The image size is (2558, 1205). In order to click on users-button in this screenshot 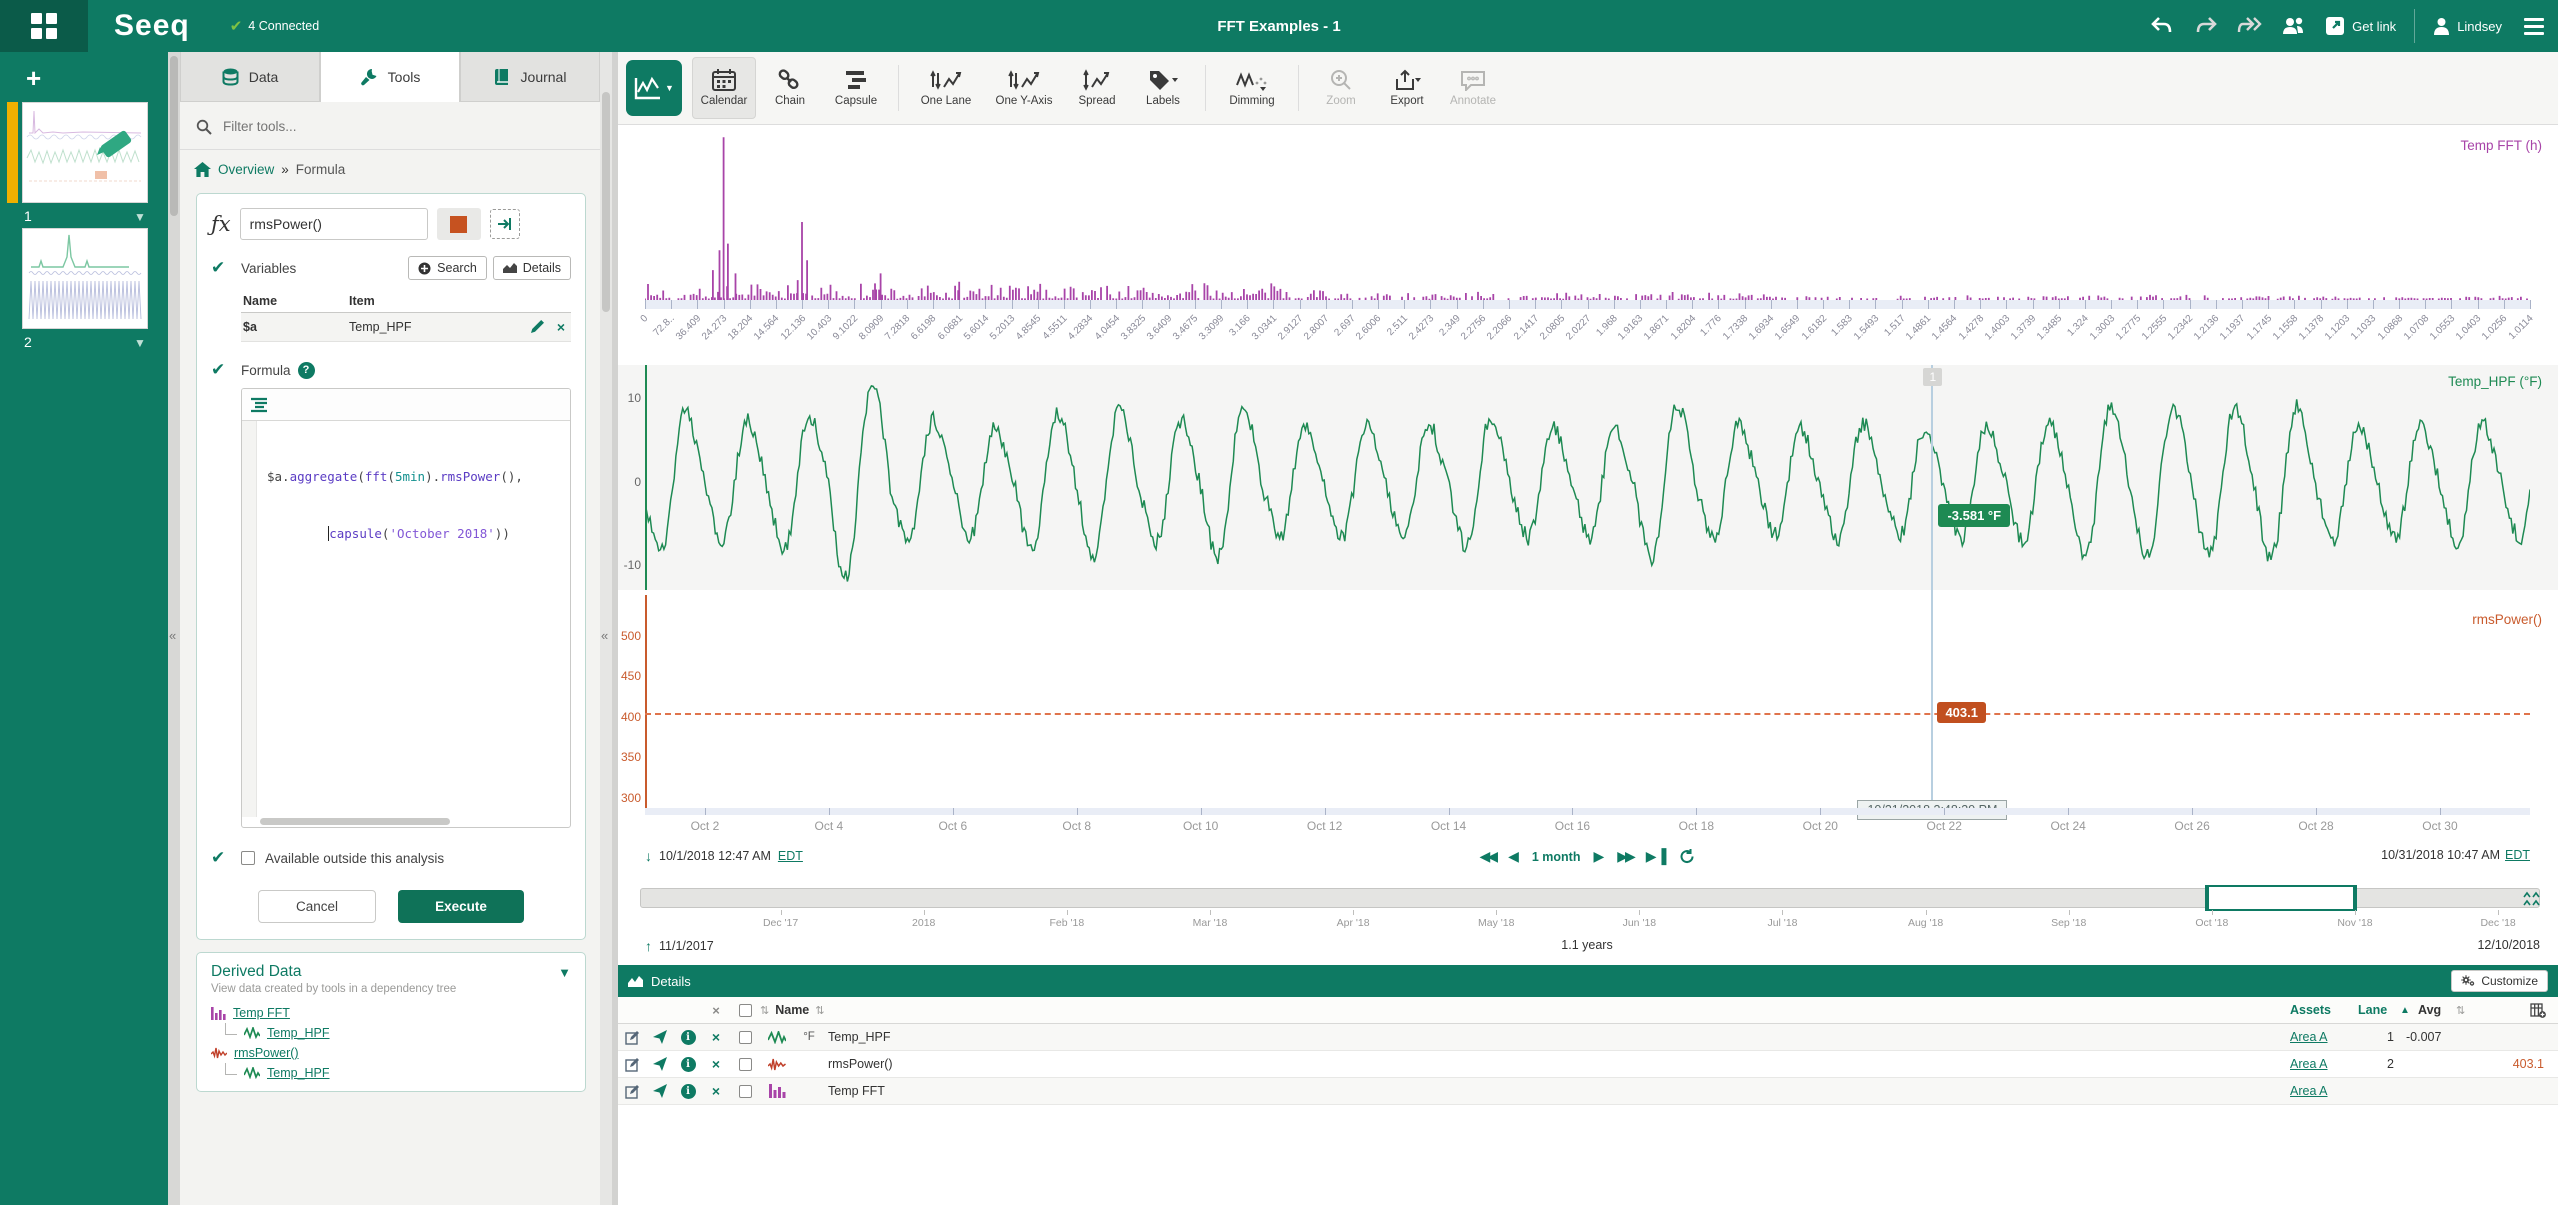, I will do `click(2294, 26)`.